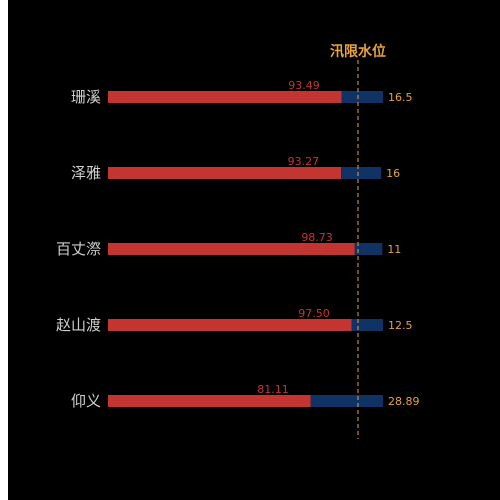 The height and width of the screenshot is (500, 500). I want to click on category-label: 百丈漈, so click(78, 249).